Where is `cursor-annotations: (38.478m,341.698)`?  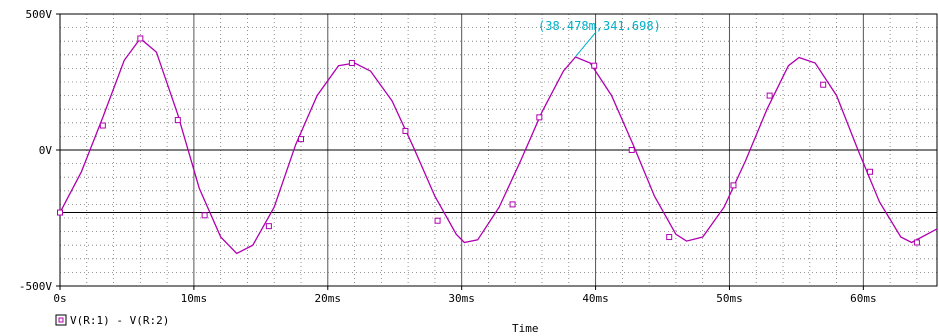
cursor-annotations: (38.478m,341.698) is located at coordinates (599, 38).